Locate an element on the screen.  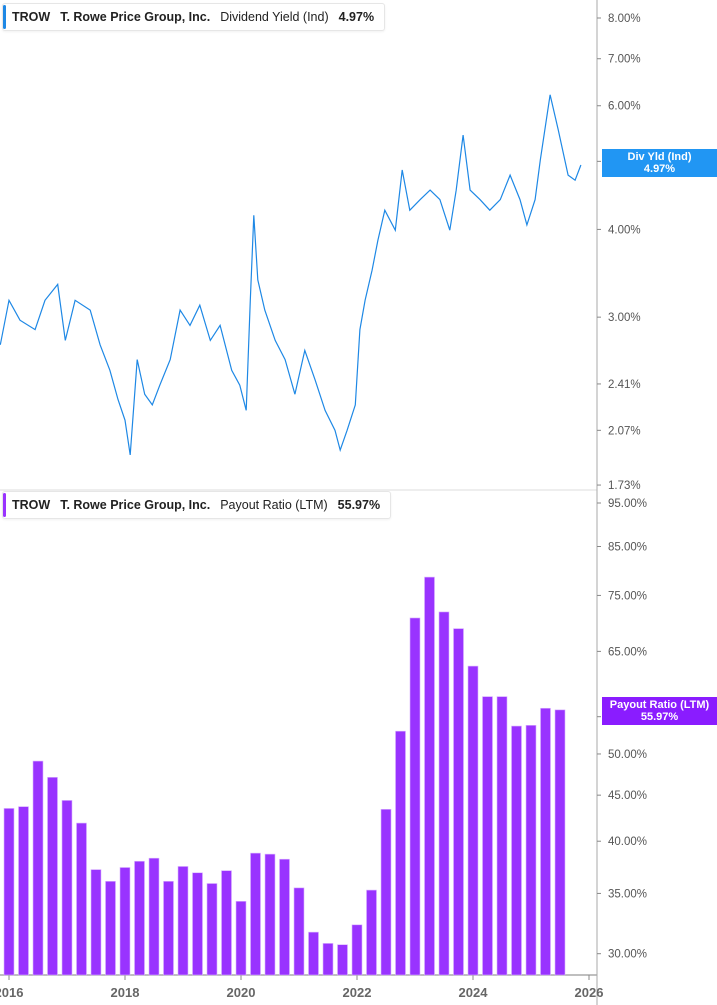
y-tick-label: 35.00% is located at coordinates (627, 894).